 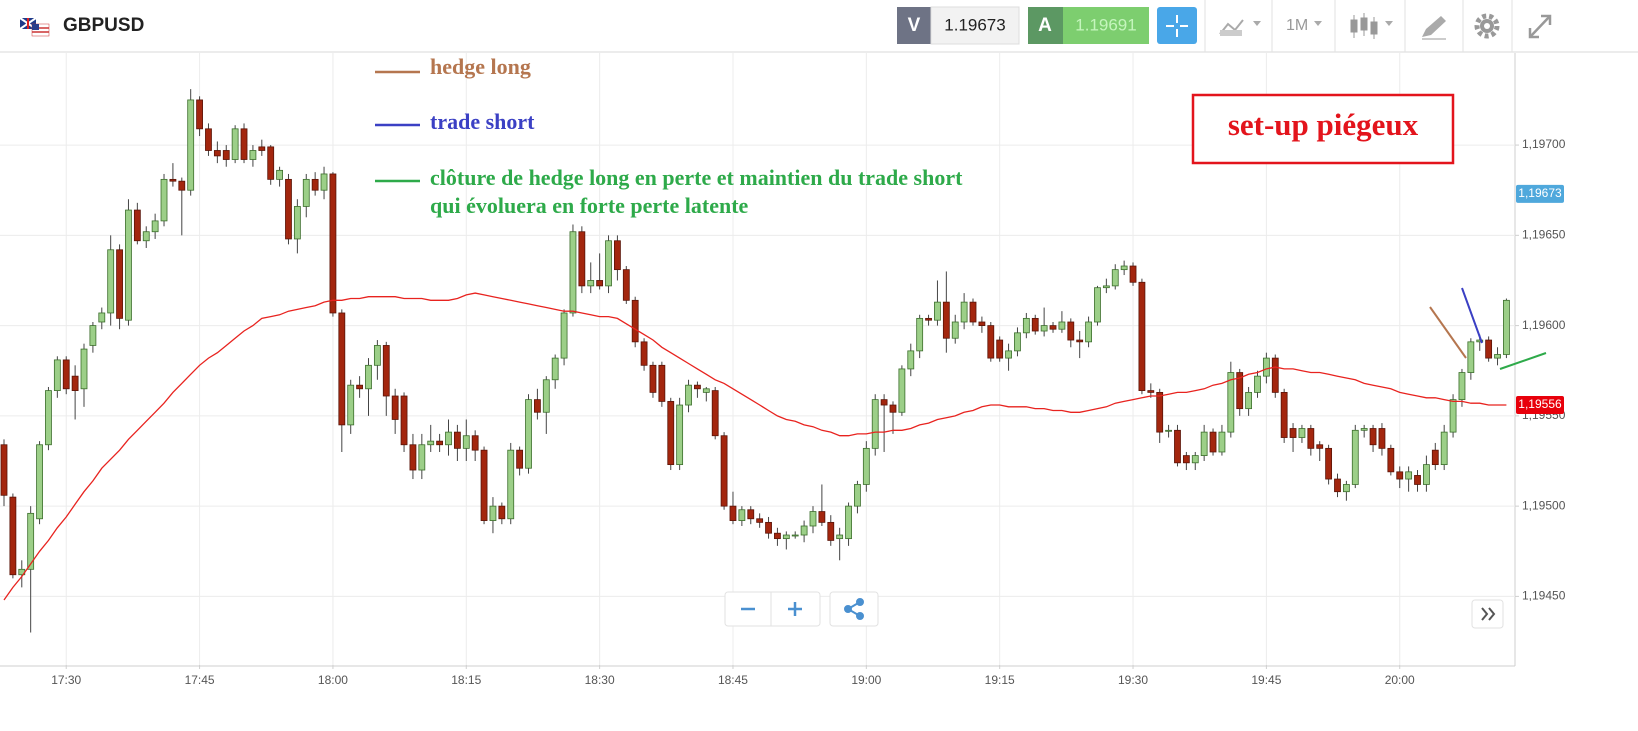 I want to click on draw-tool-button, so click(x=1434, y=28).